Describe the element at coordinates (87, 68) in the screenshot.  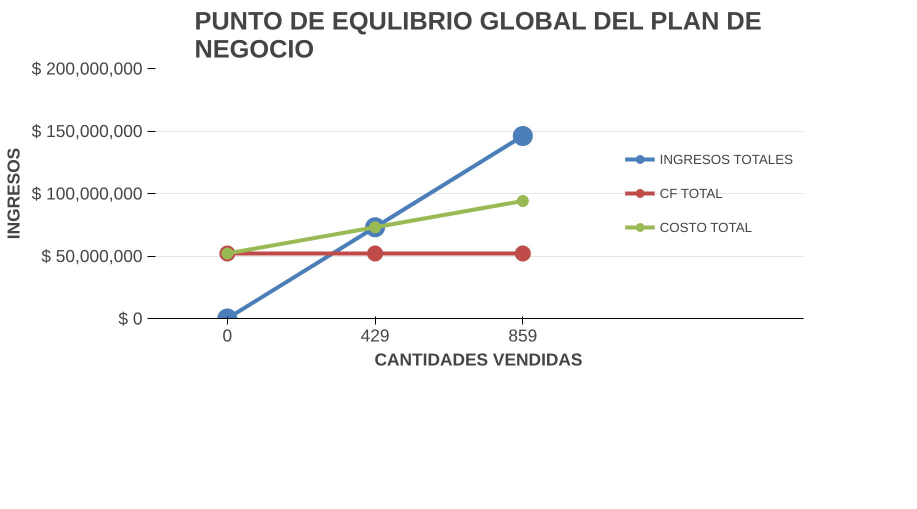
I see `y-tick-label: $ 200,000,000` at that location.